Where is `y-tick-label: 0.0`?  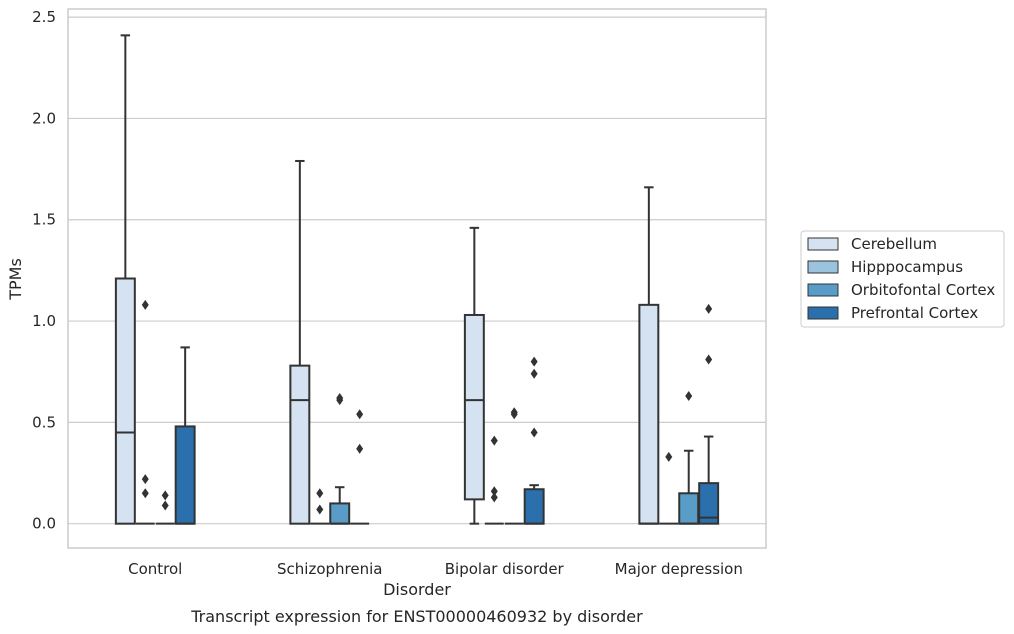 y-tick-label: 0.0 is located at coordinates (44, 524).